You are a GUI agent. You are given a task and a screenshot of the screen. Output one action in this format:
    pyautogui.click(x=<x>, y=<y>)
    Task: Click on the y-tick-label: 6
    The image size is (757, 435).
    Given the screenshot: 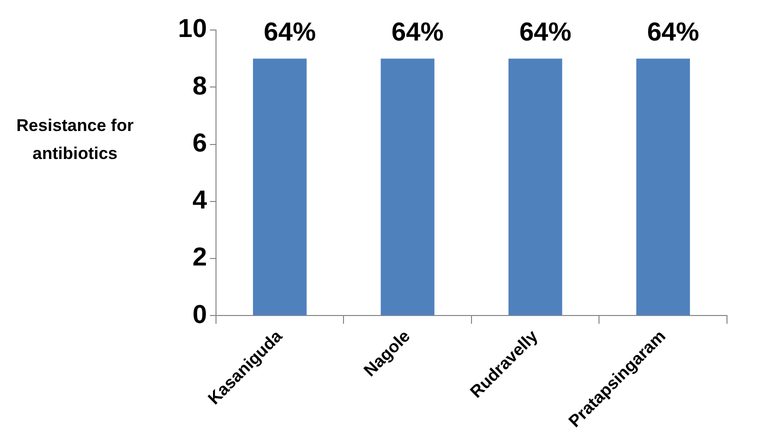 What is the action you would take?
    pyautogui.click(x=199, y=142)
    